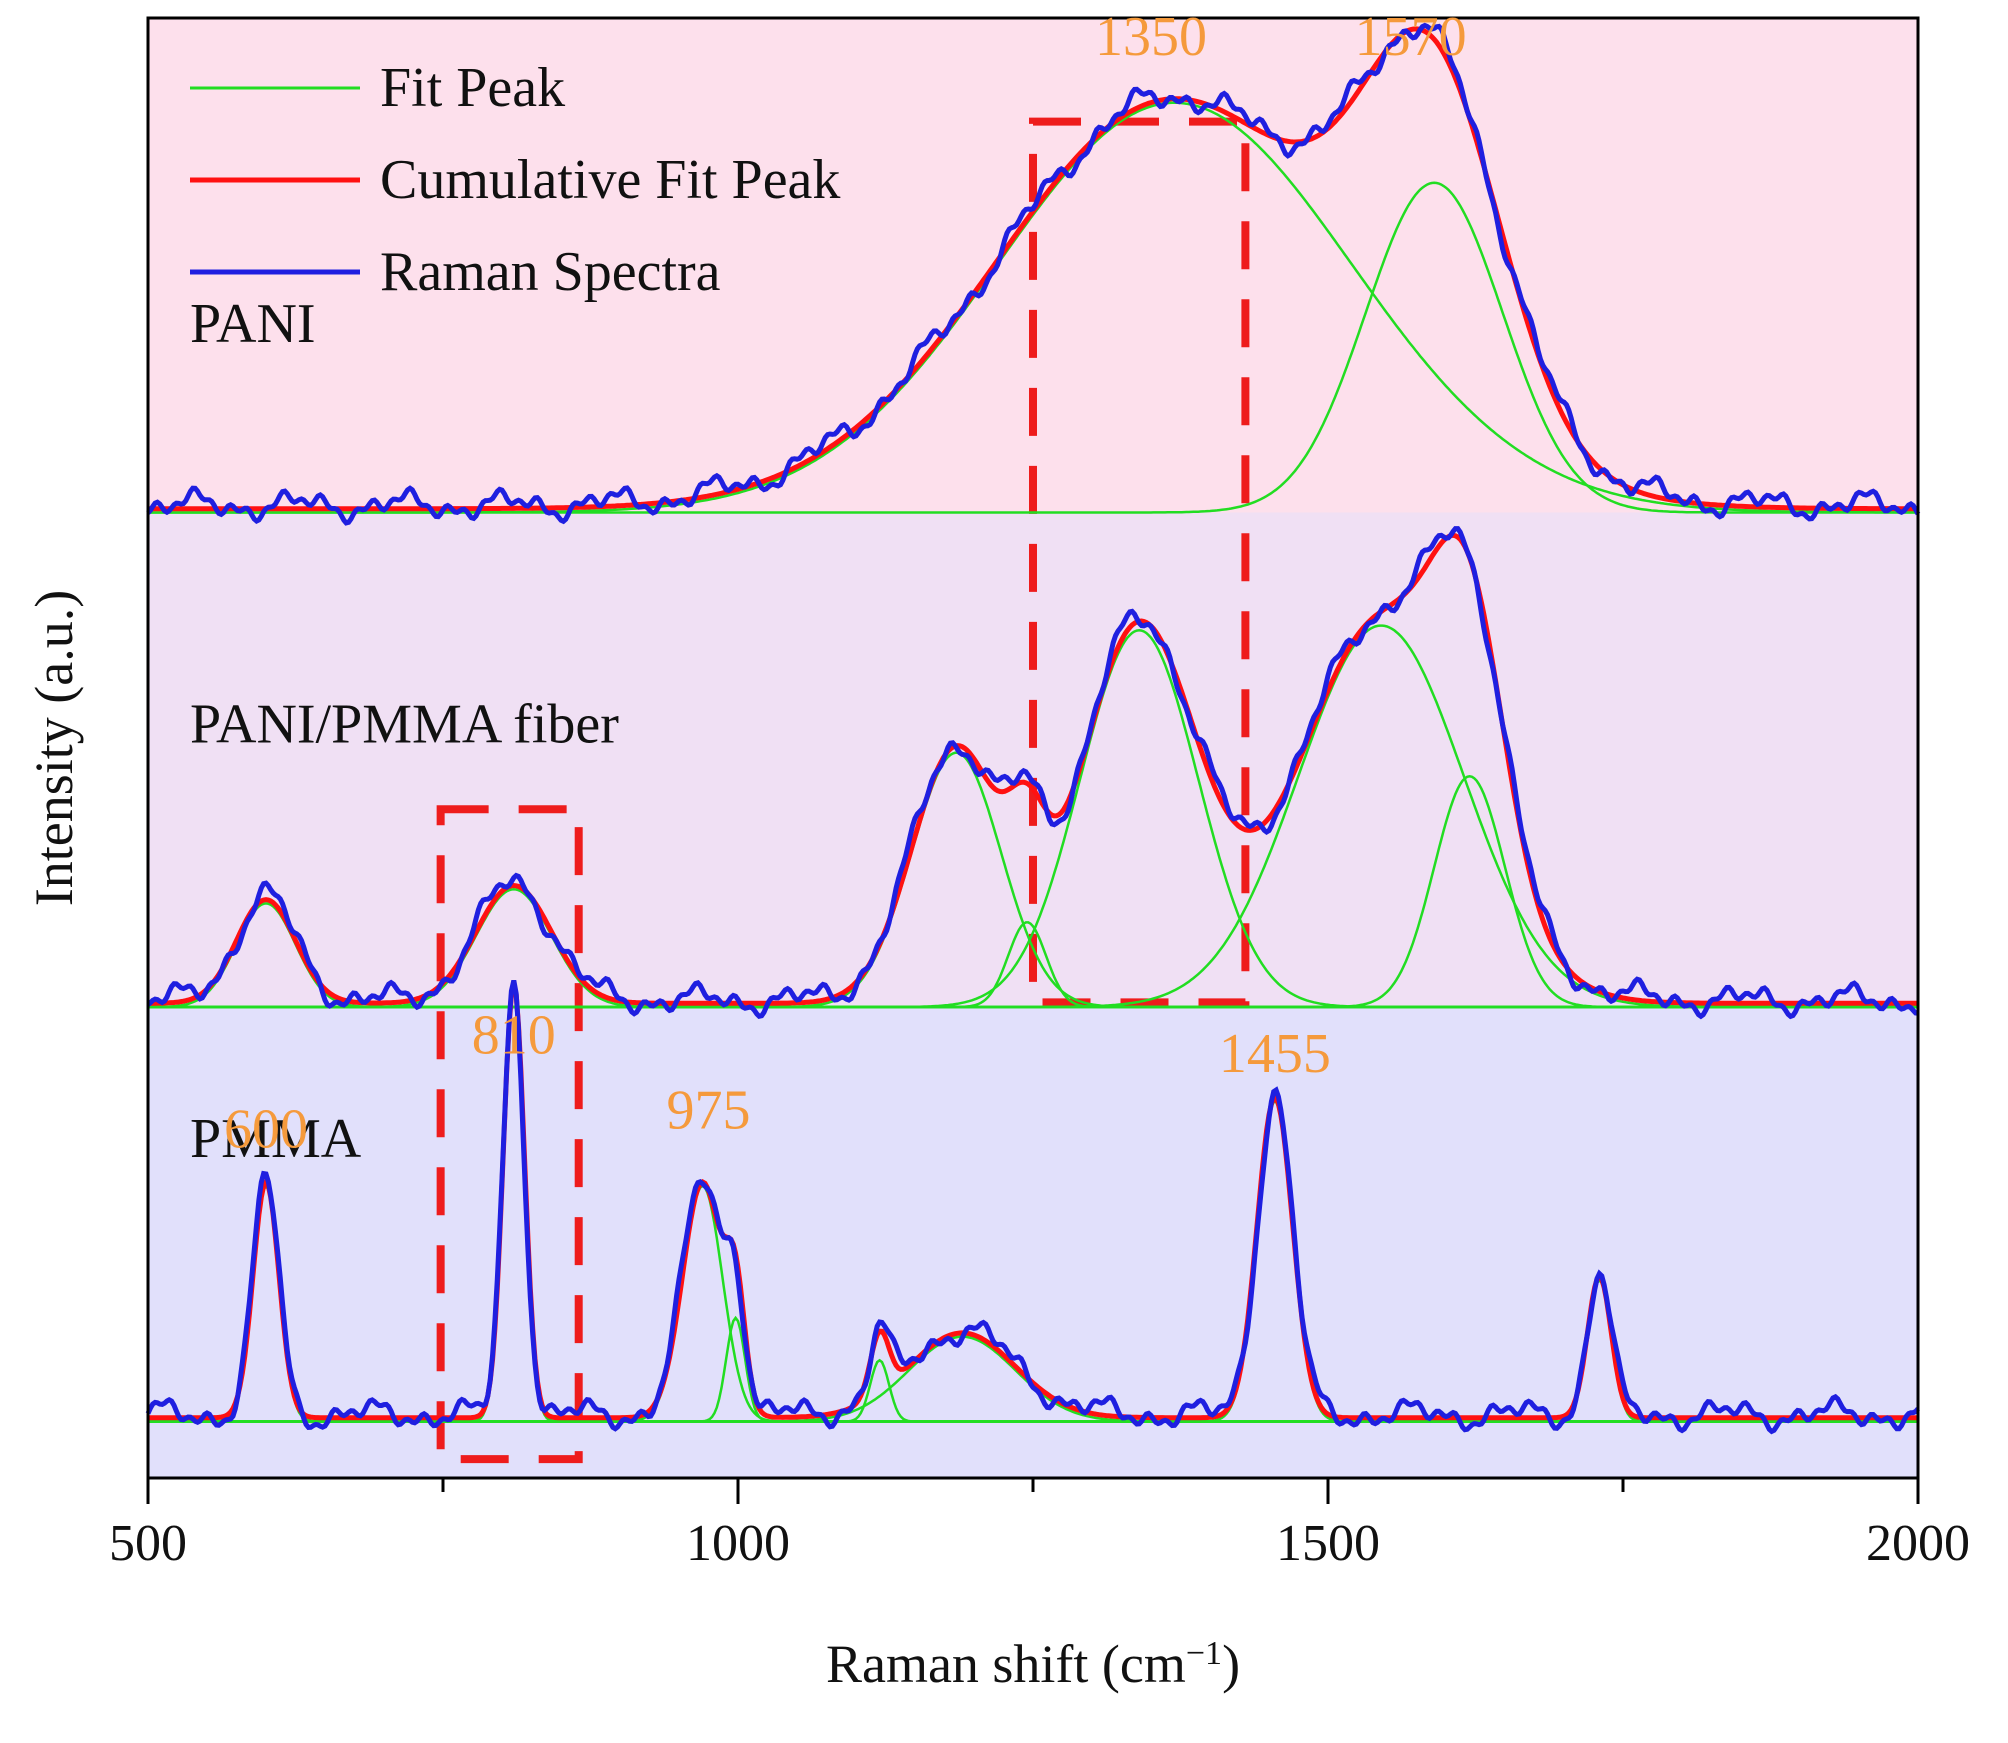 The width and height of the screenshot is (2008, 1743). I want to click on panel-label-0: PANI, so click(253, 324).